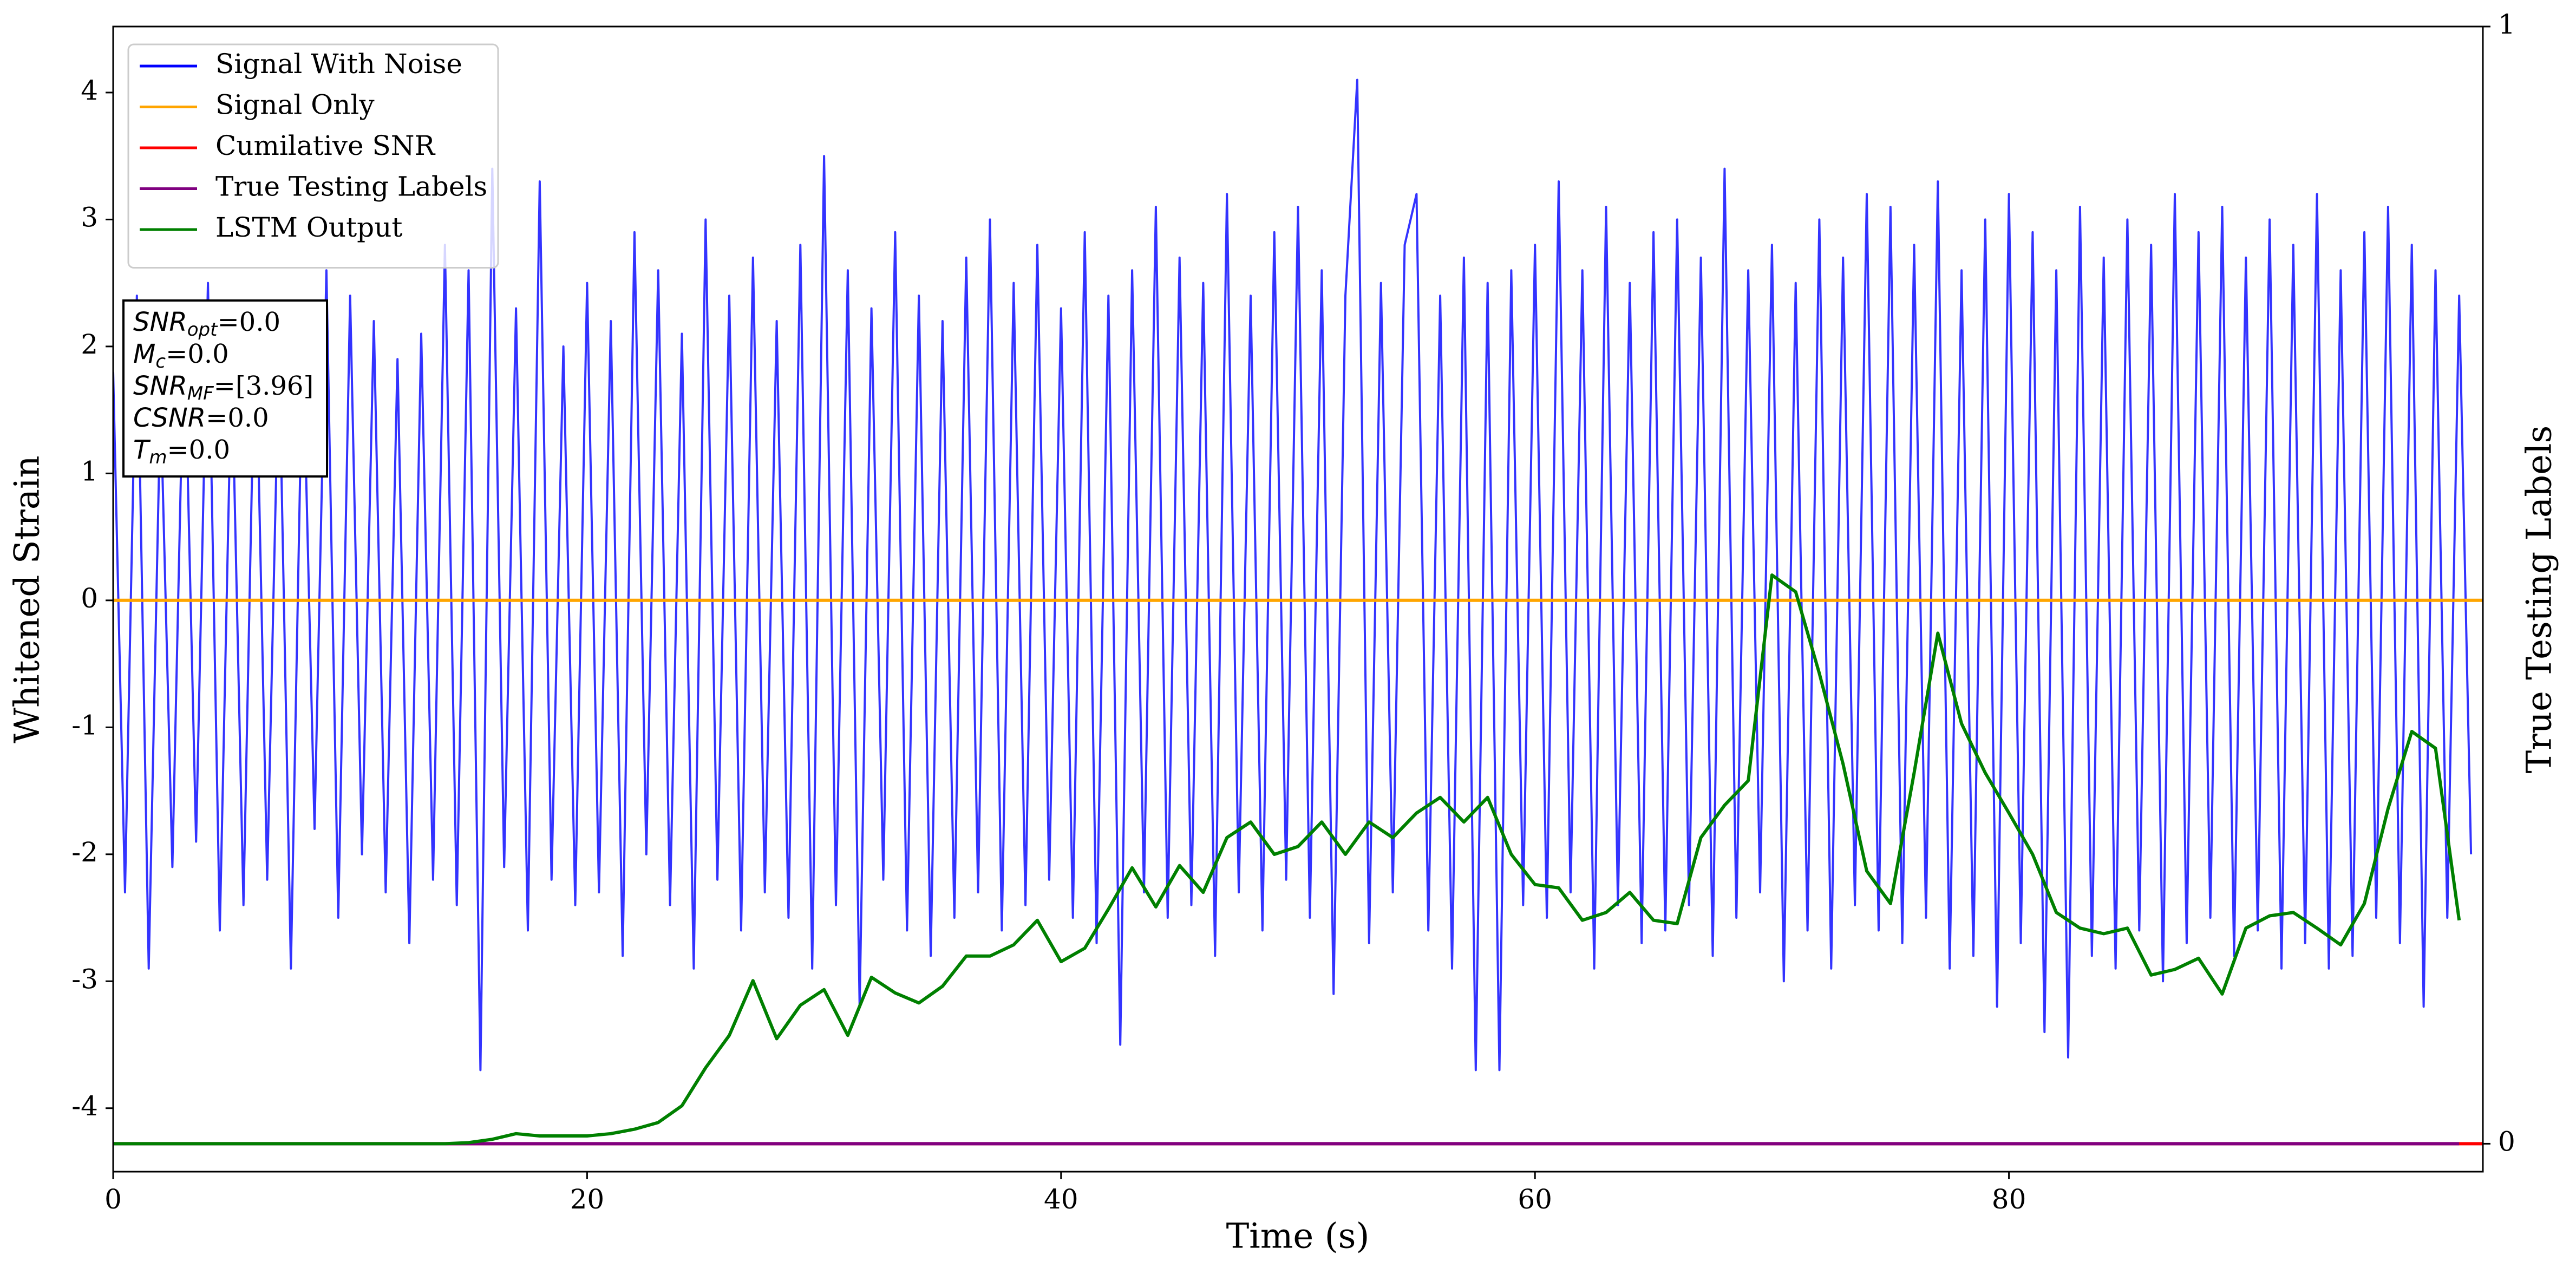 Image resolution: width=2576 pixels, height=1274 pixels. I want to click on y-tick-label: -3, so click(84, 979).